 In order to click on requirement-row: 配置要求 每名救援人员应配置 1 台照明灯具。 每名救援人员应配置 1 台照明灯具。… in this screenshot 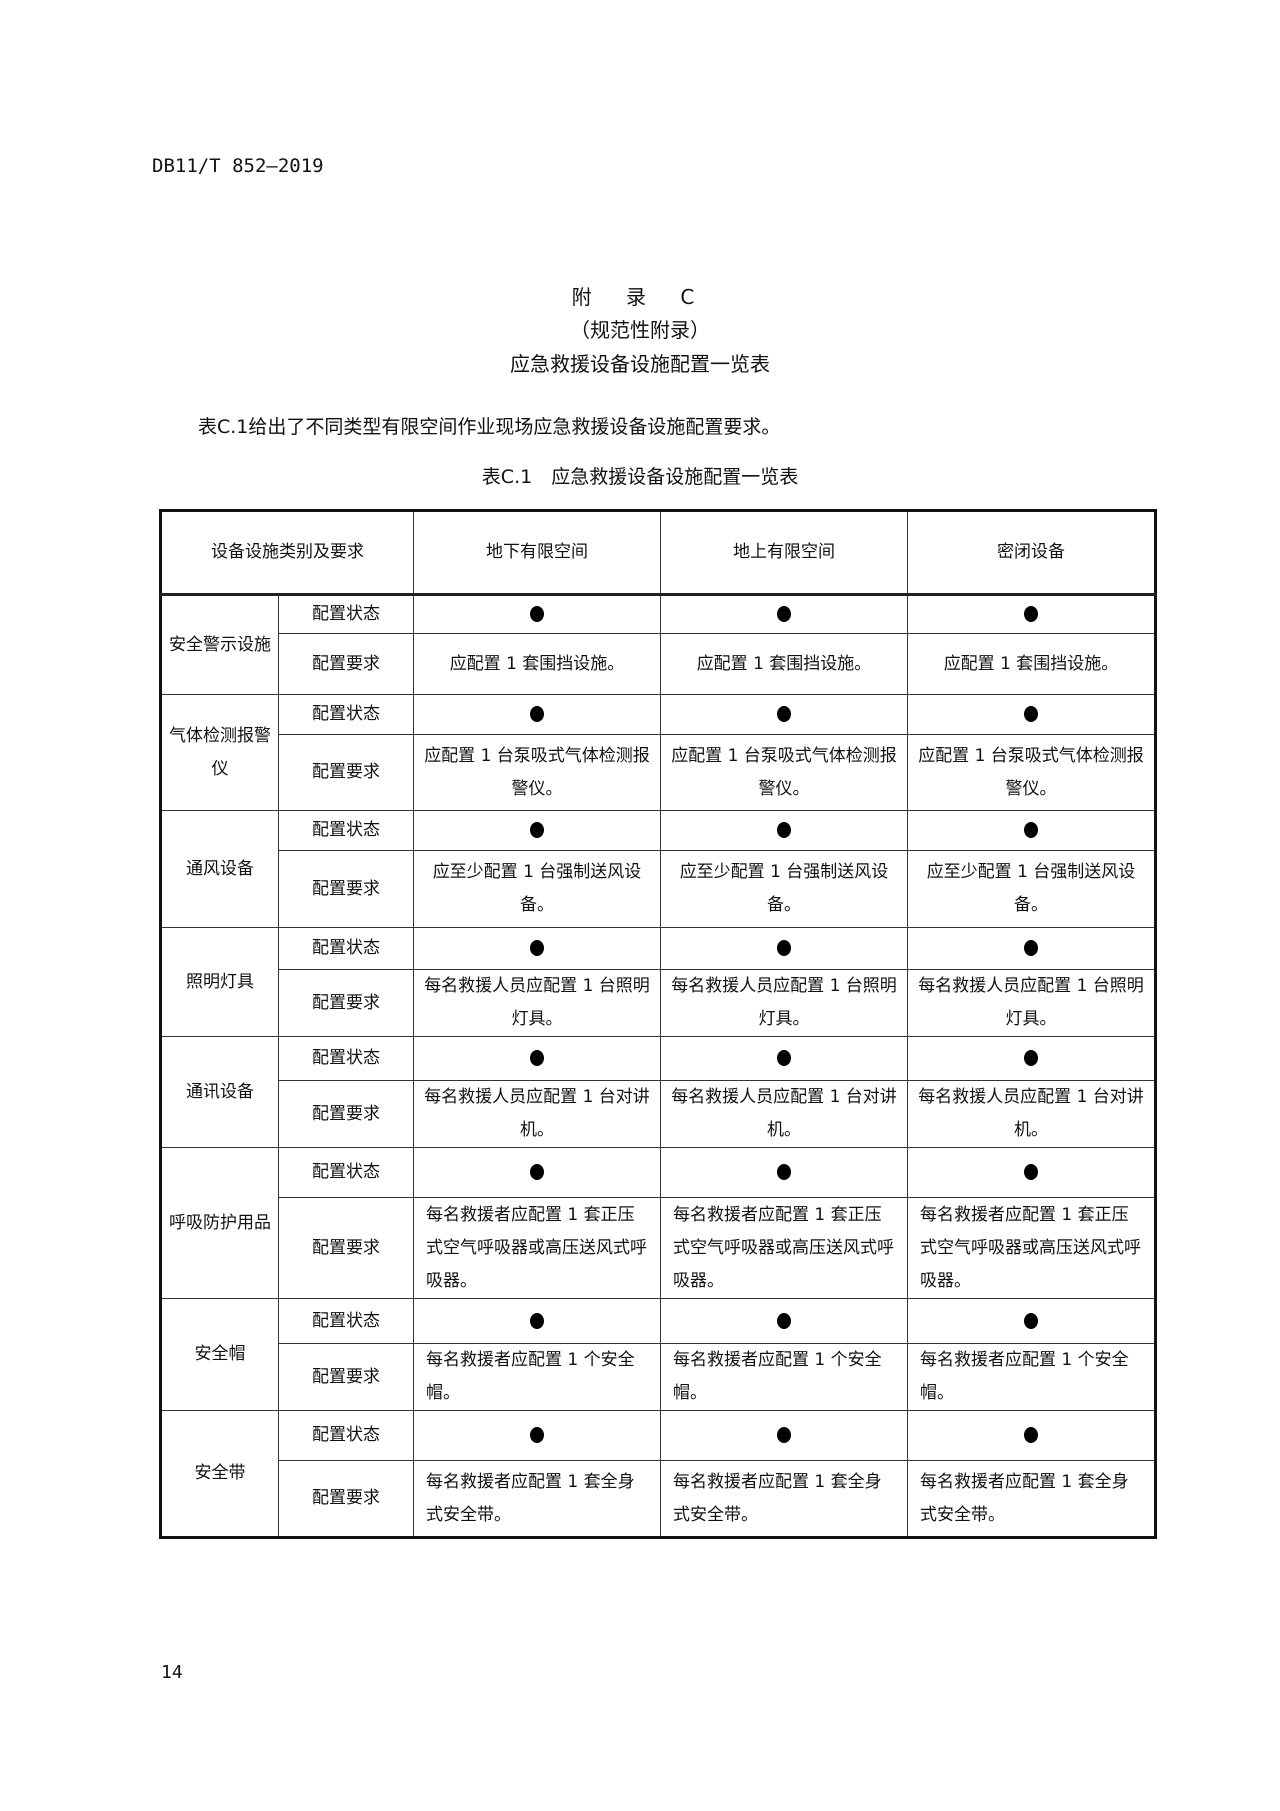, I will do `click(658, 1003)`.